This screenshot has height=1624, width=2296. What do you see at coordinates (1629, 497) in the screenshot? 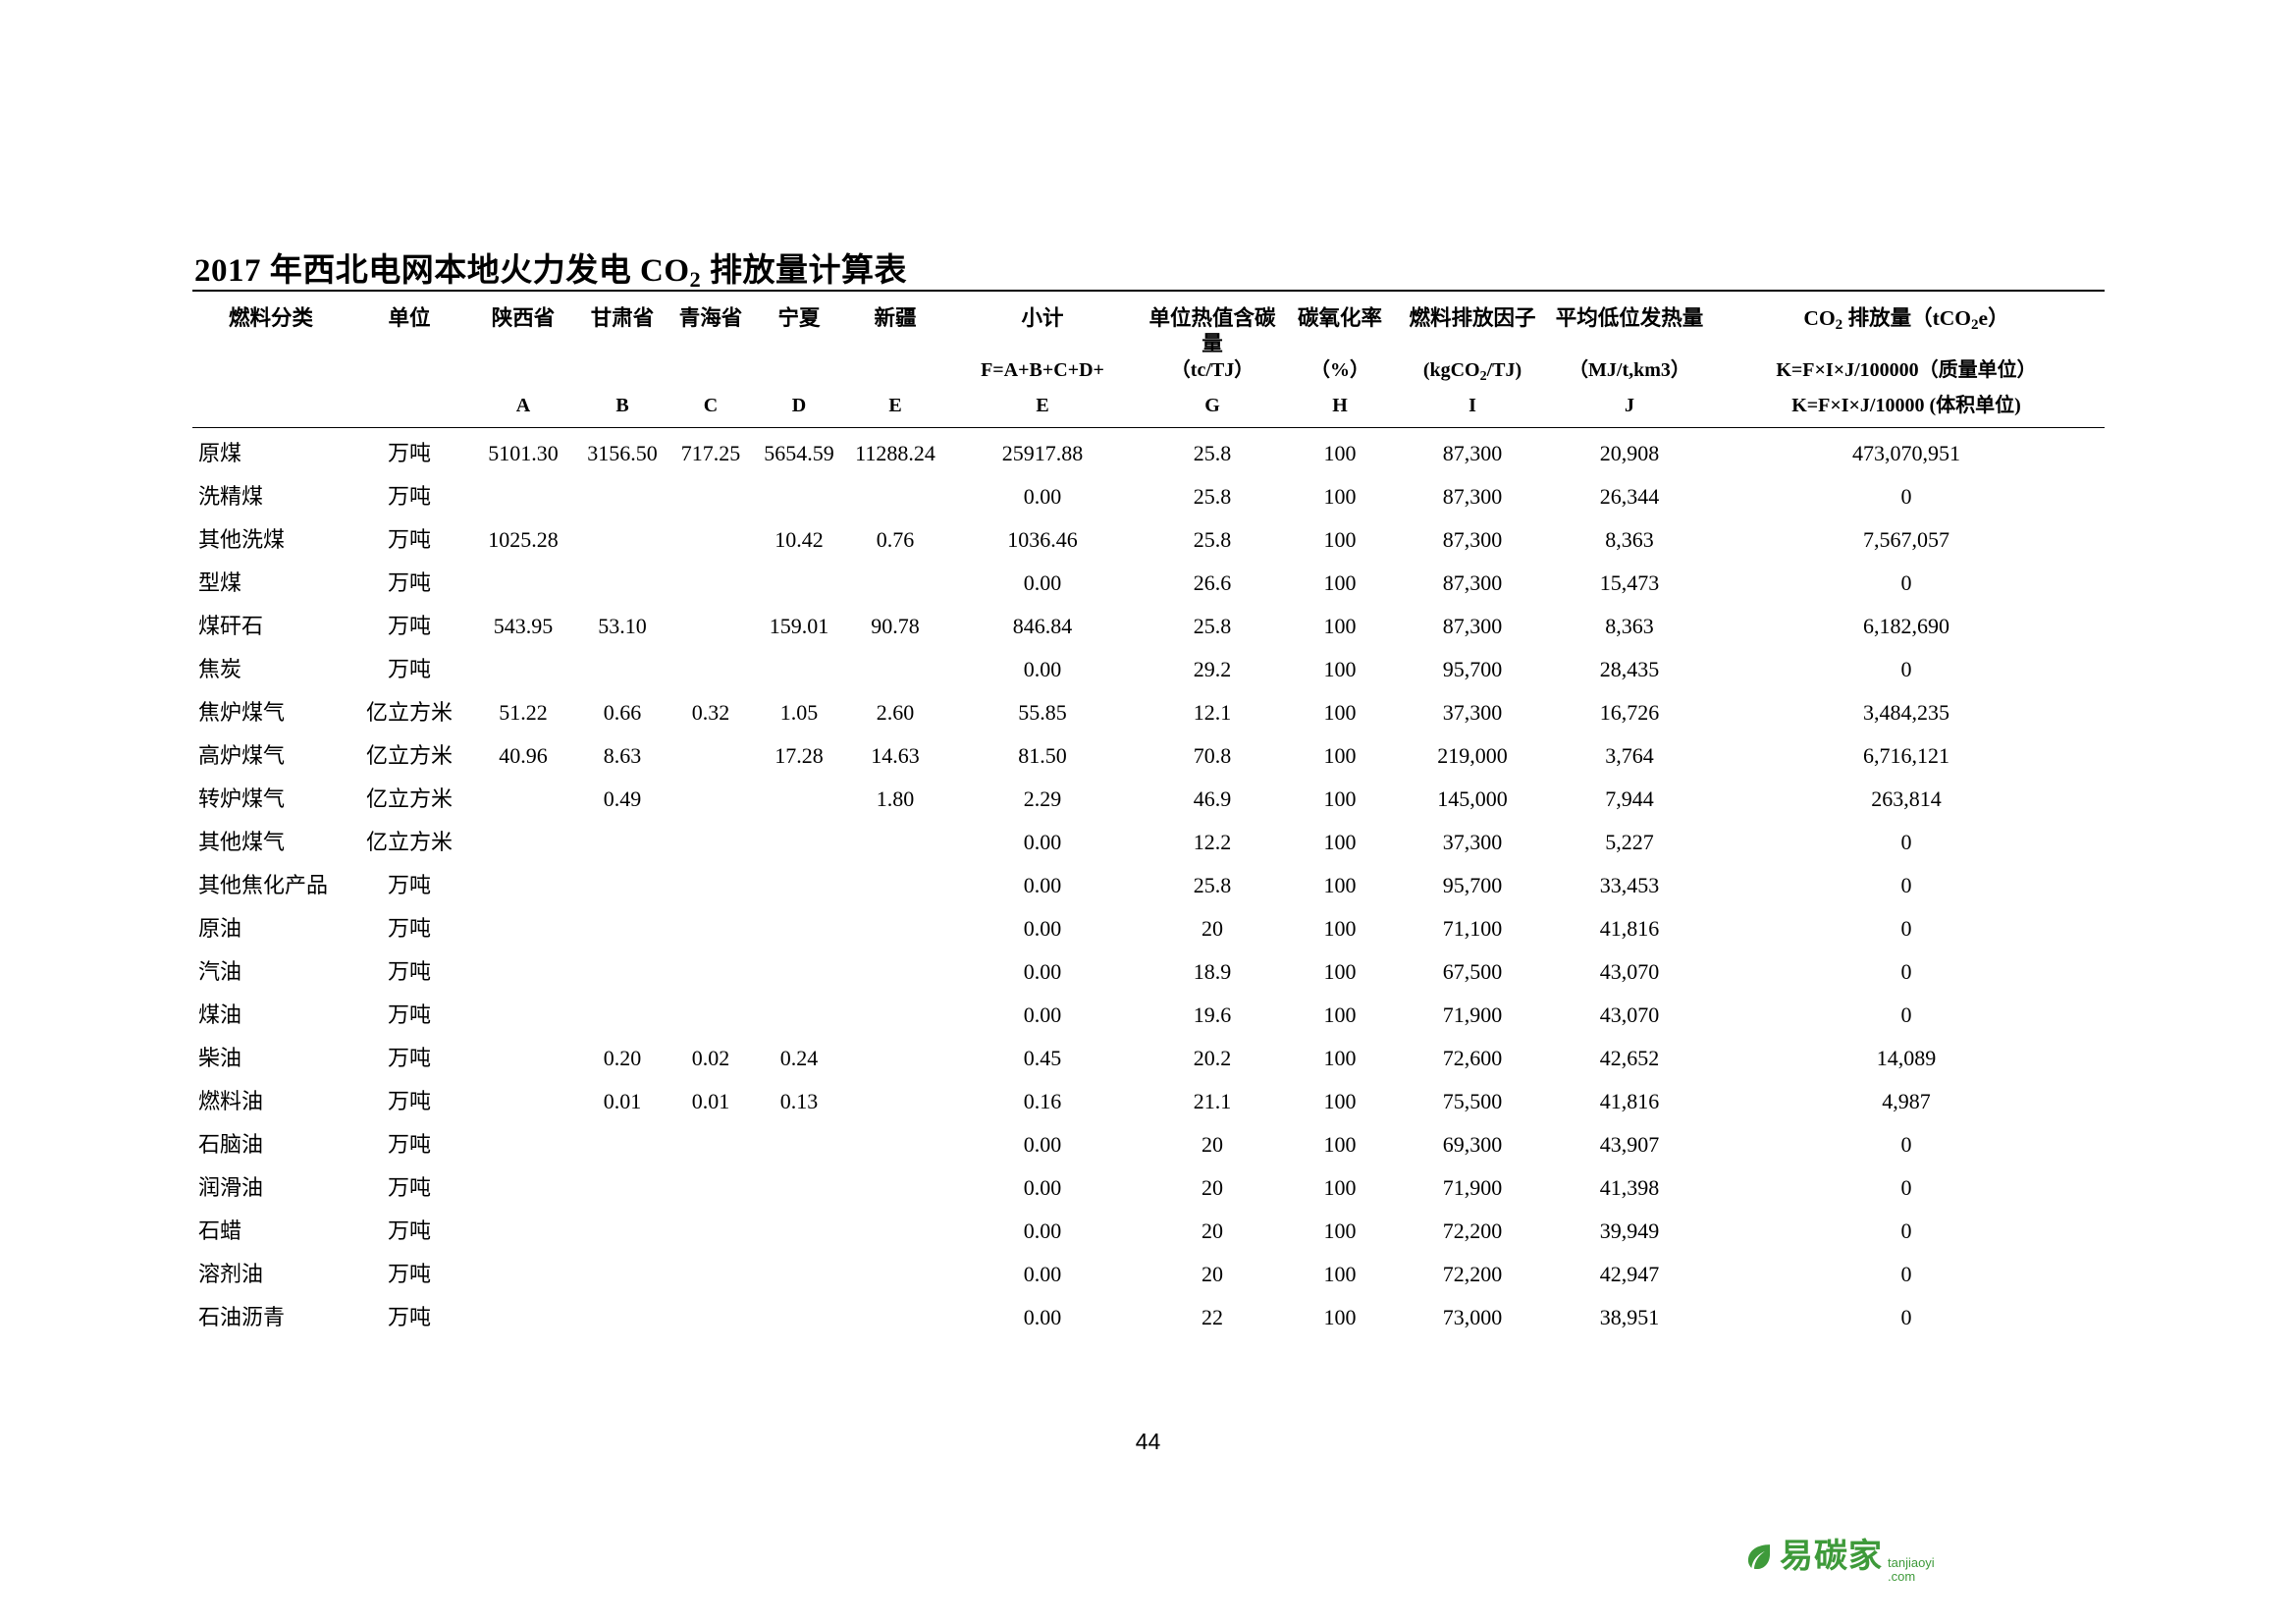
I see `cell-j: 26,344` at bounding box center [1629, 497].